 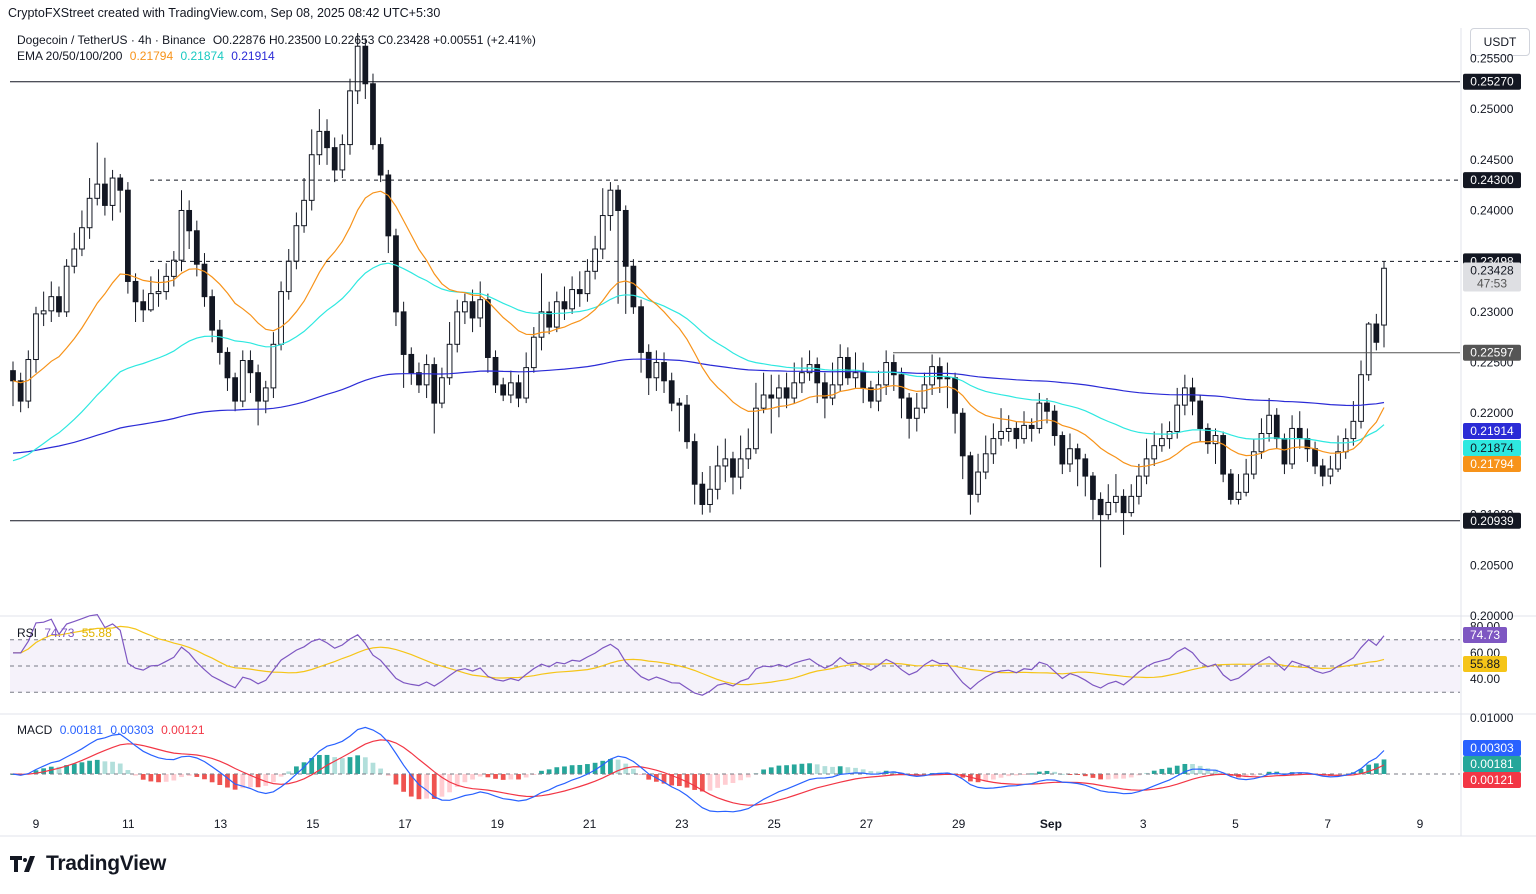 I want to click on level-label: 0.25270, so click(x=1492, y=82).